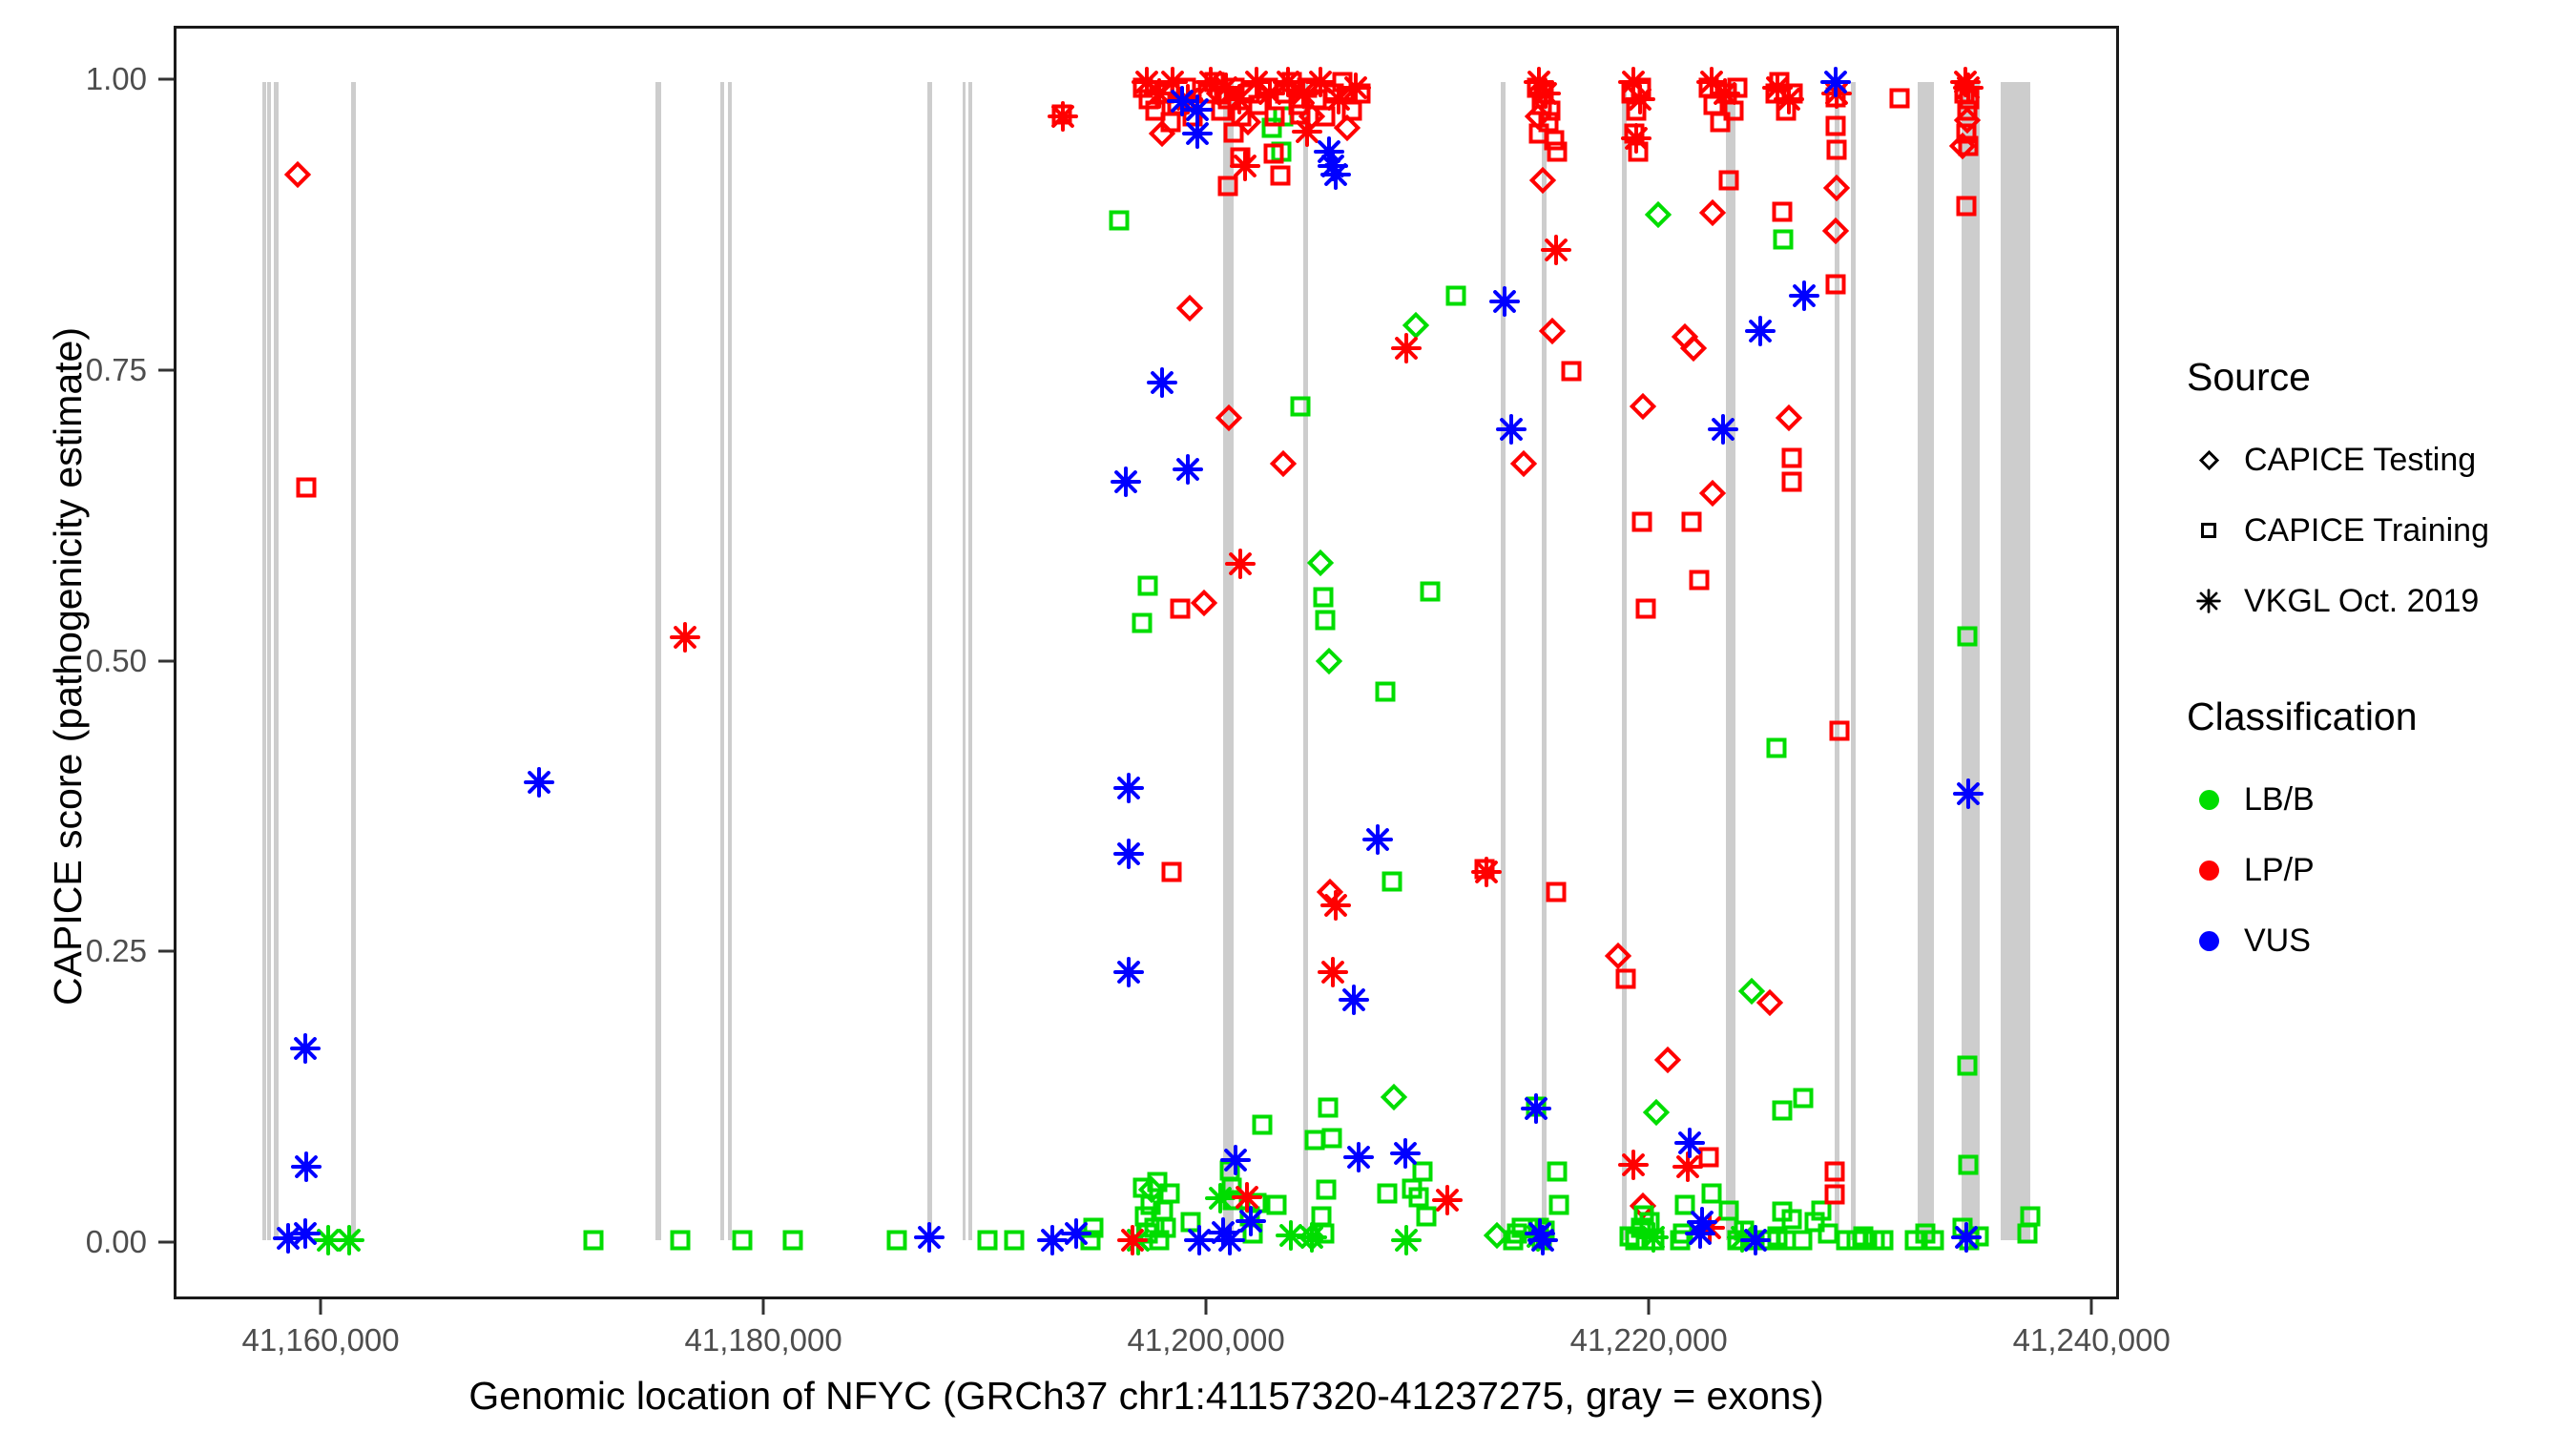 Image resolution: width=2576 pixels, height=1431 pixels. I want to click on x-tick-label: 41,200,000, so click(1206, 1340).